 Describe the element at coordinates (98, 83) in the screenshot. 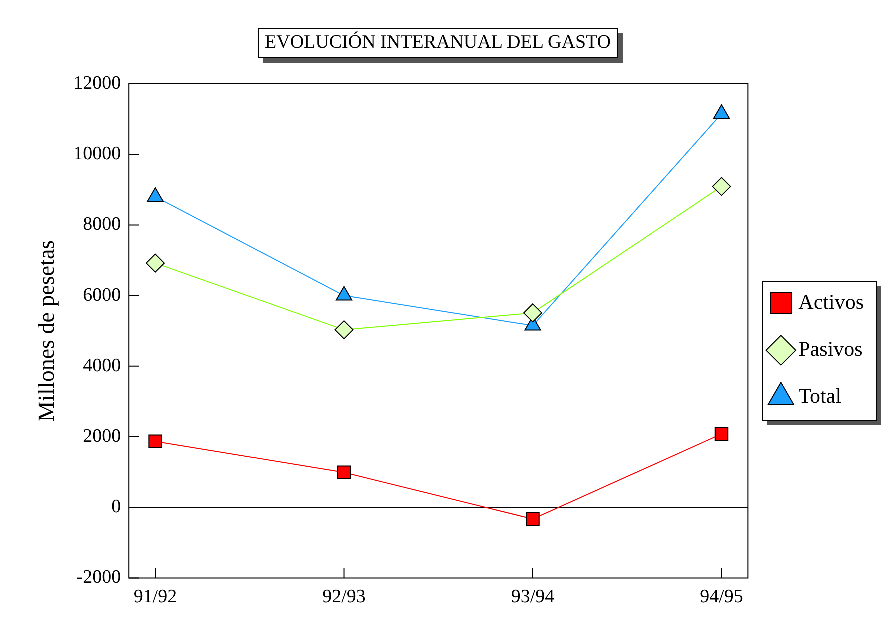

I see `y-tick-label: 12000` at that location.